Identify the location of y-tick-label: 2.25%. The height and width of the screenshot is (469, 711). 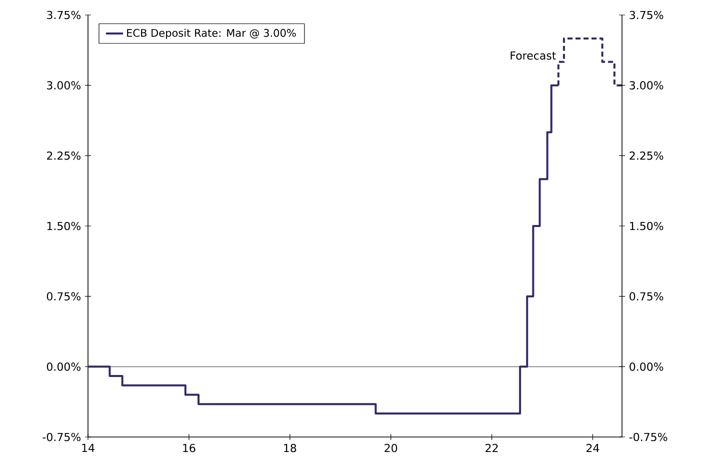
(63, 156).